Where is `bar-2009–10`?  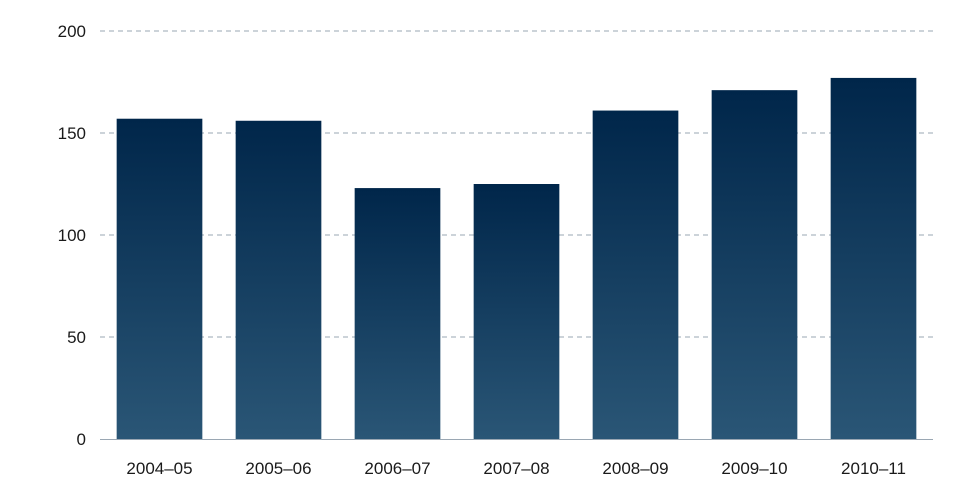 bar-2009–10 is located at coordinates (754, 264).